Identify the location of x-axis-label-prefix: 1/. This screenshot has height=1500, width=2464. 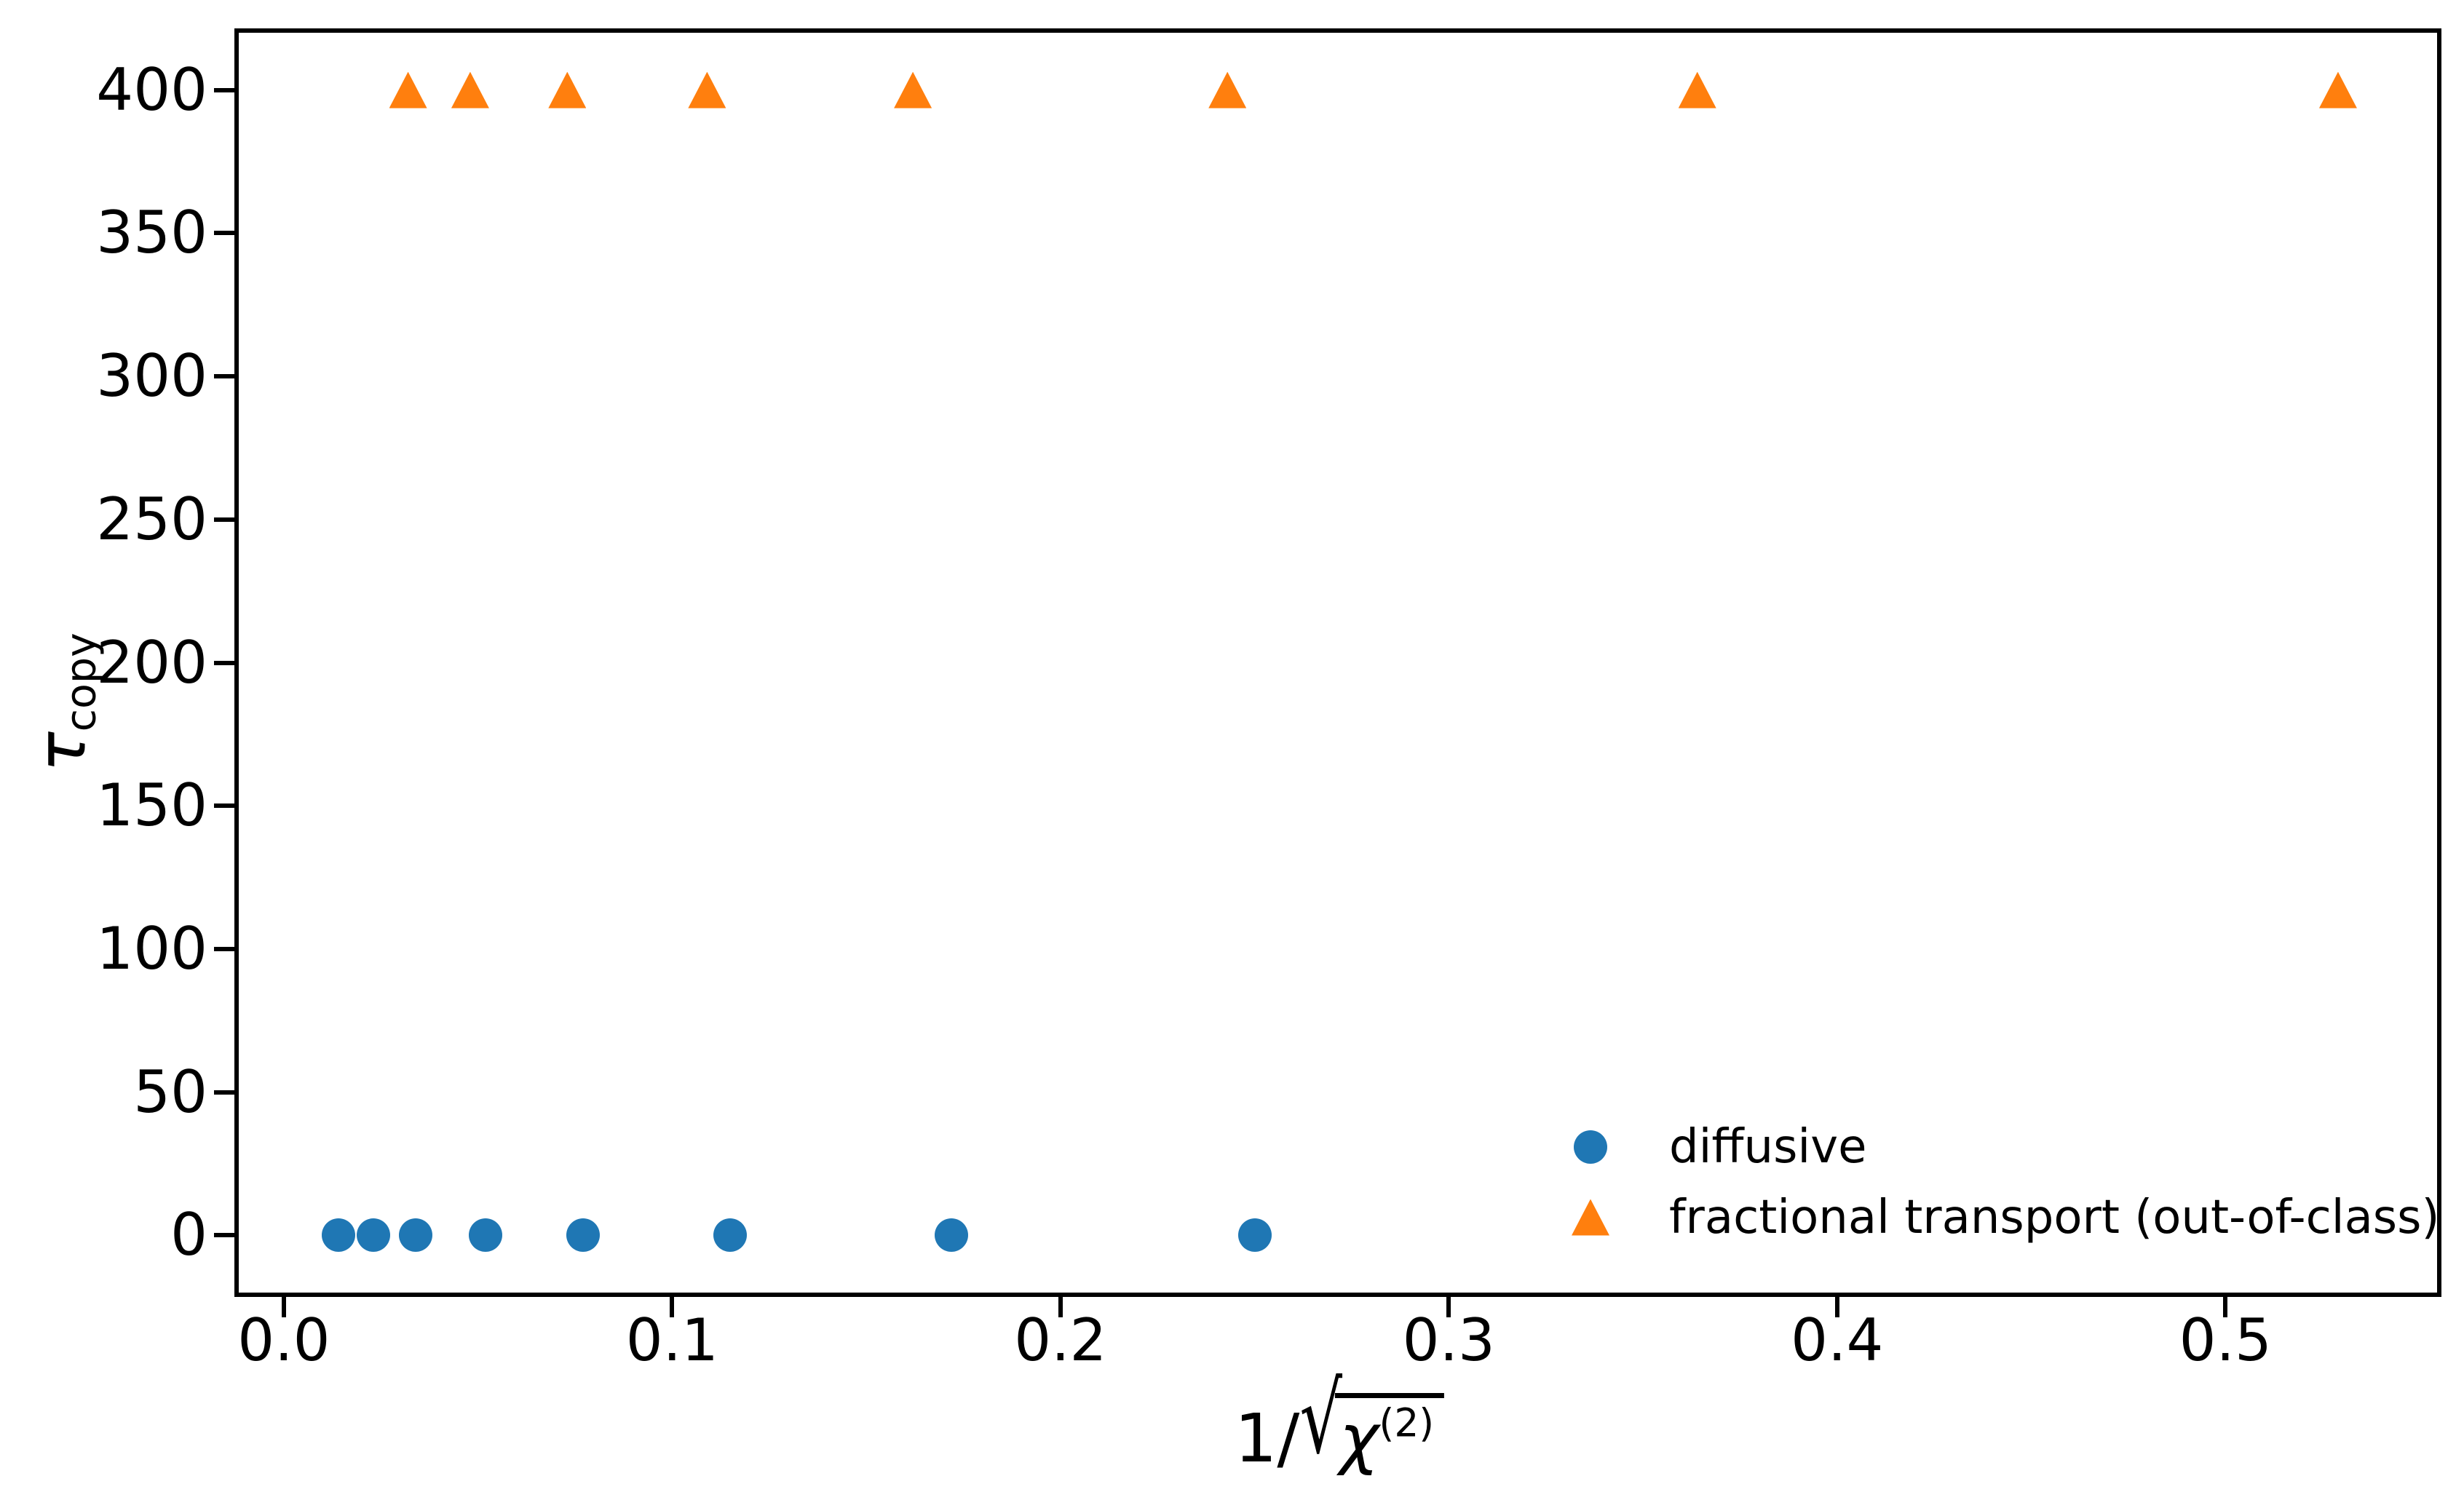
(1267, 1439).